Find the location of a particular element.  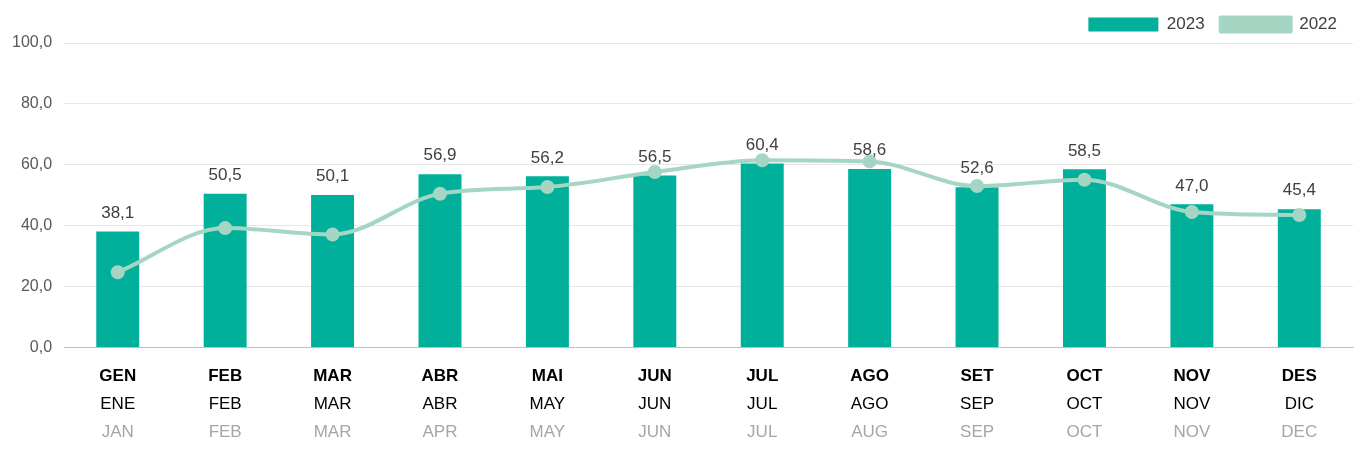

x-tick-label: AGO AGO AUG is located at coordinates (870, 403).